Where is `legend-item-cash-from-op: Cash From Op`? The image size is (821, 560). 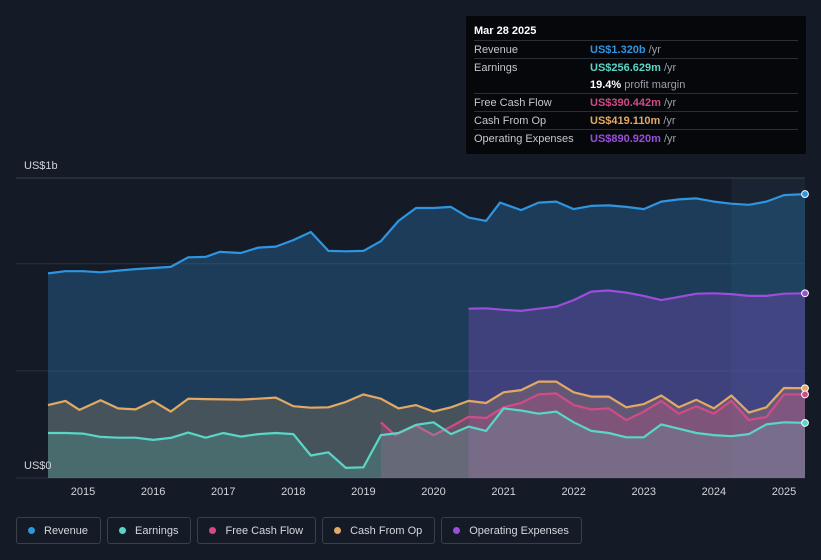 legend-item-cash-from-op: Cash From Op is located at coordinates (379, 530).